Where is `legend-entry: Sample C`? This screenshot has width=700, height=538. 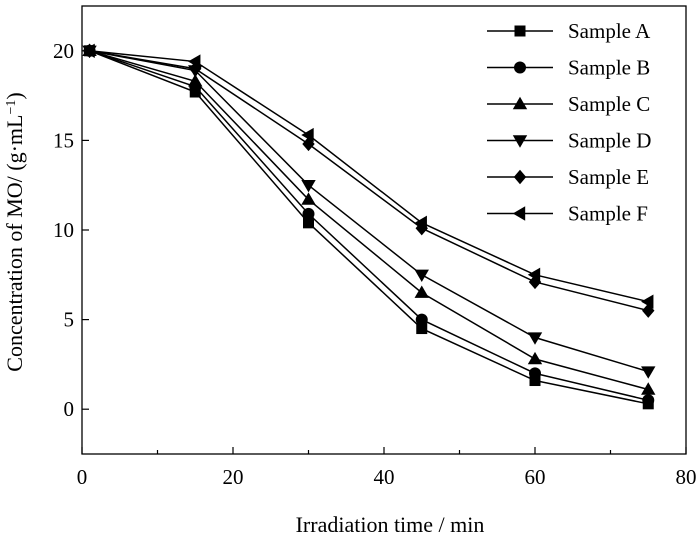
legend-entry: Sample C is located at coordinates (568, 104).